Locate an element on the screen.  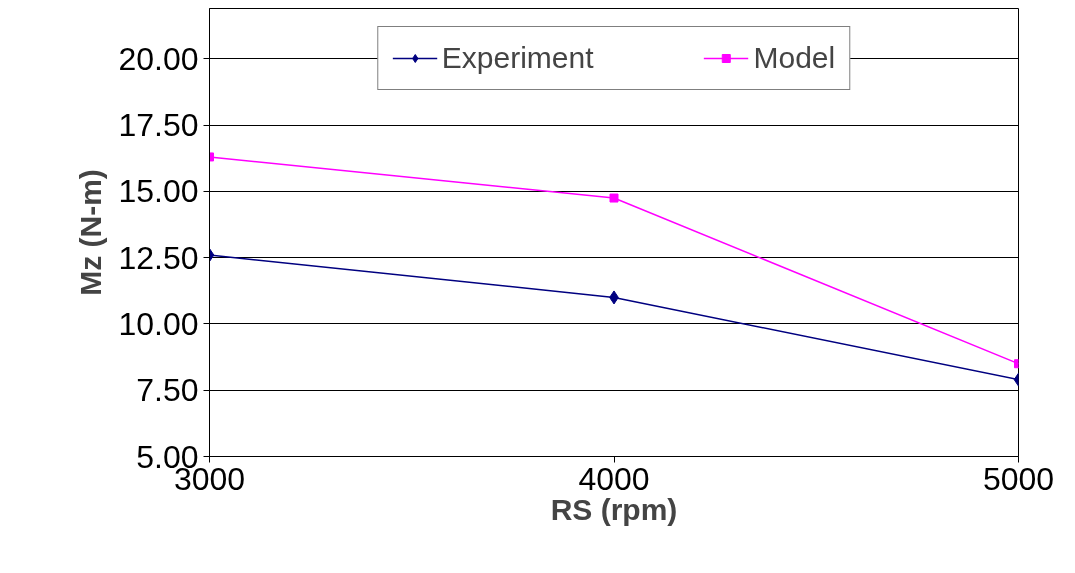
y-tick-label: 20.00 is located at coordinates (158, 58).